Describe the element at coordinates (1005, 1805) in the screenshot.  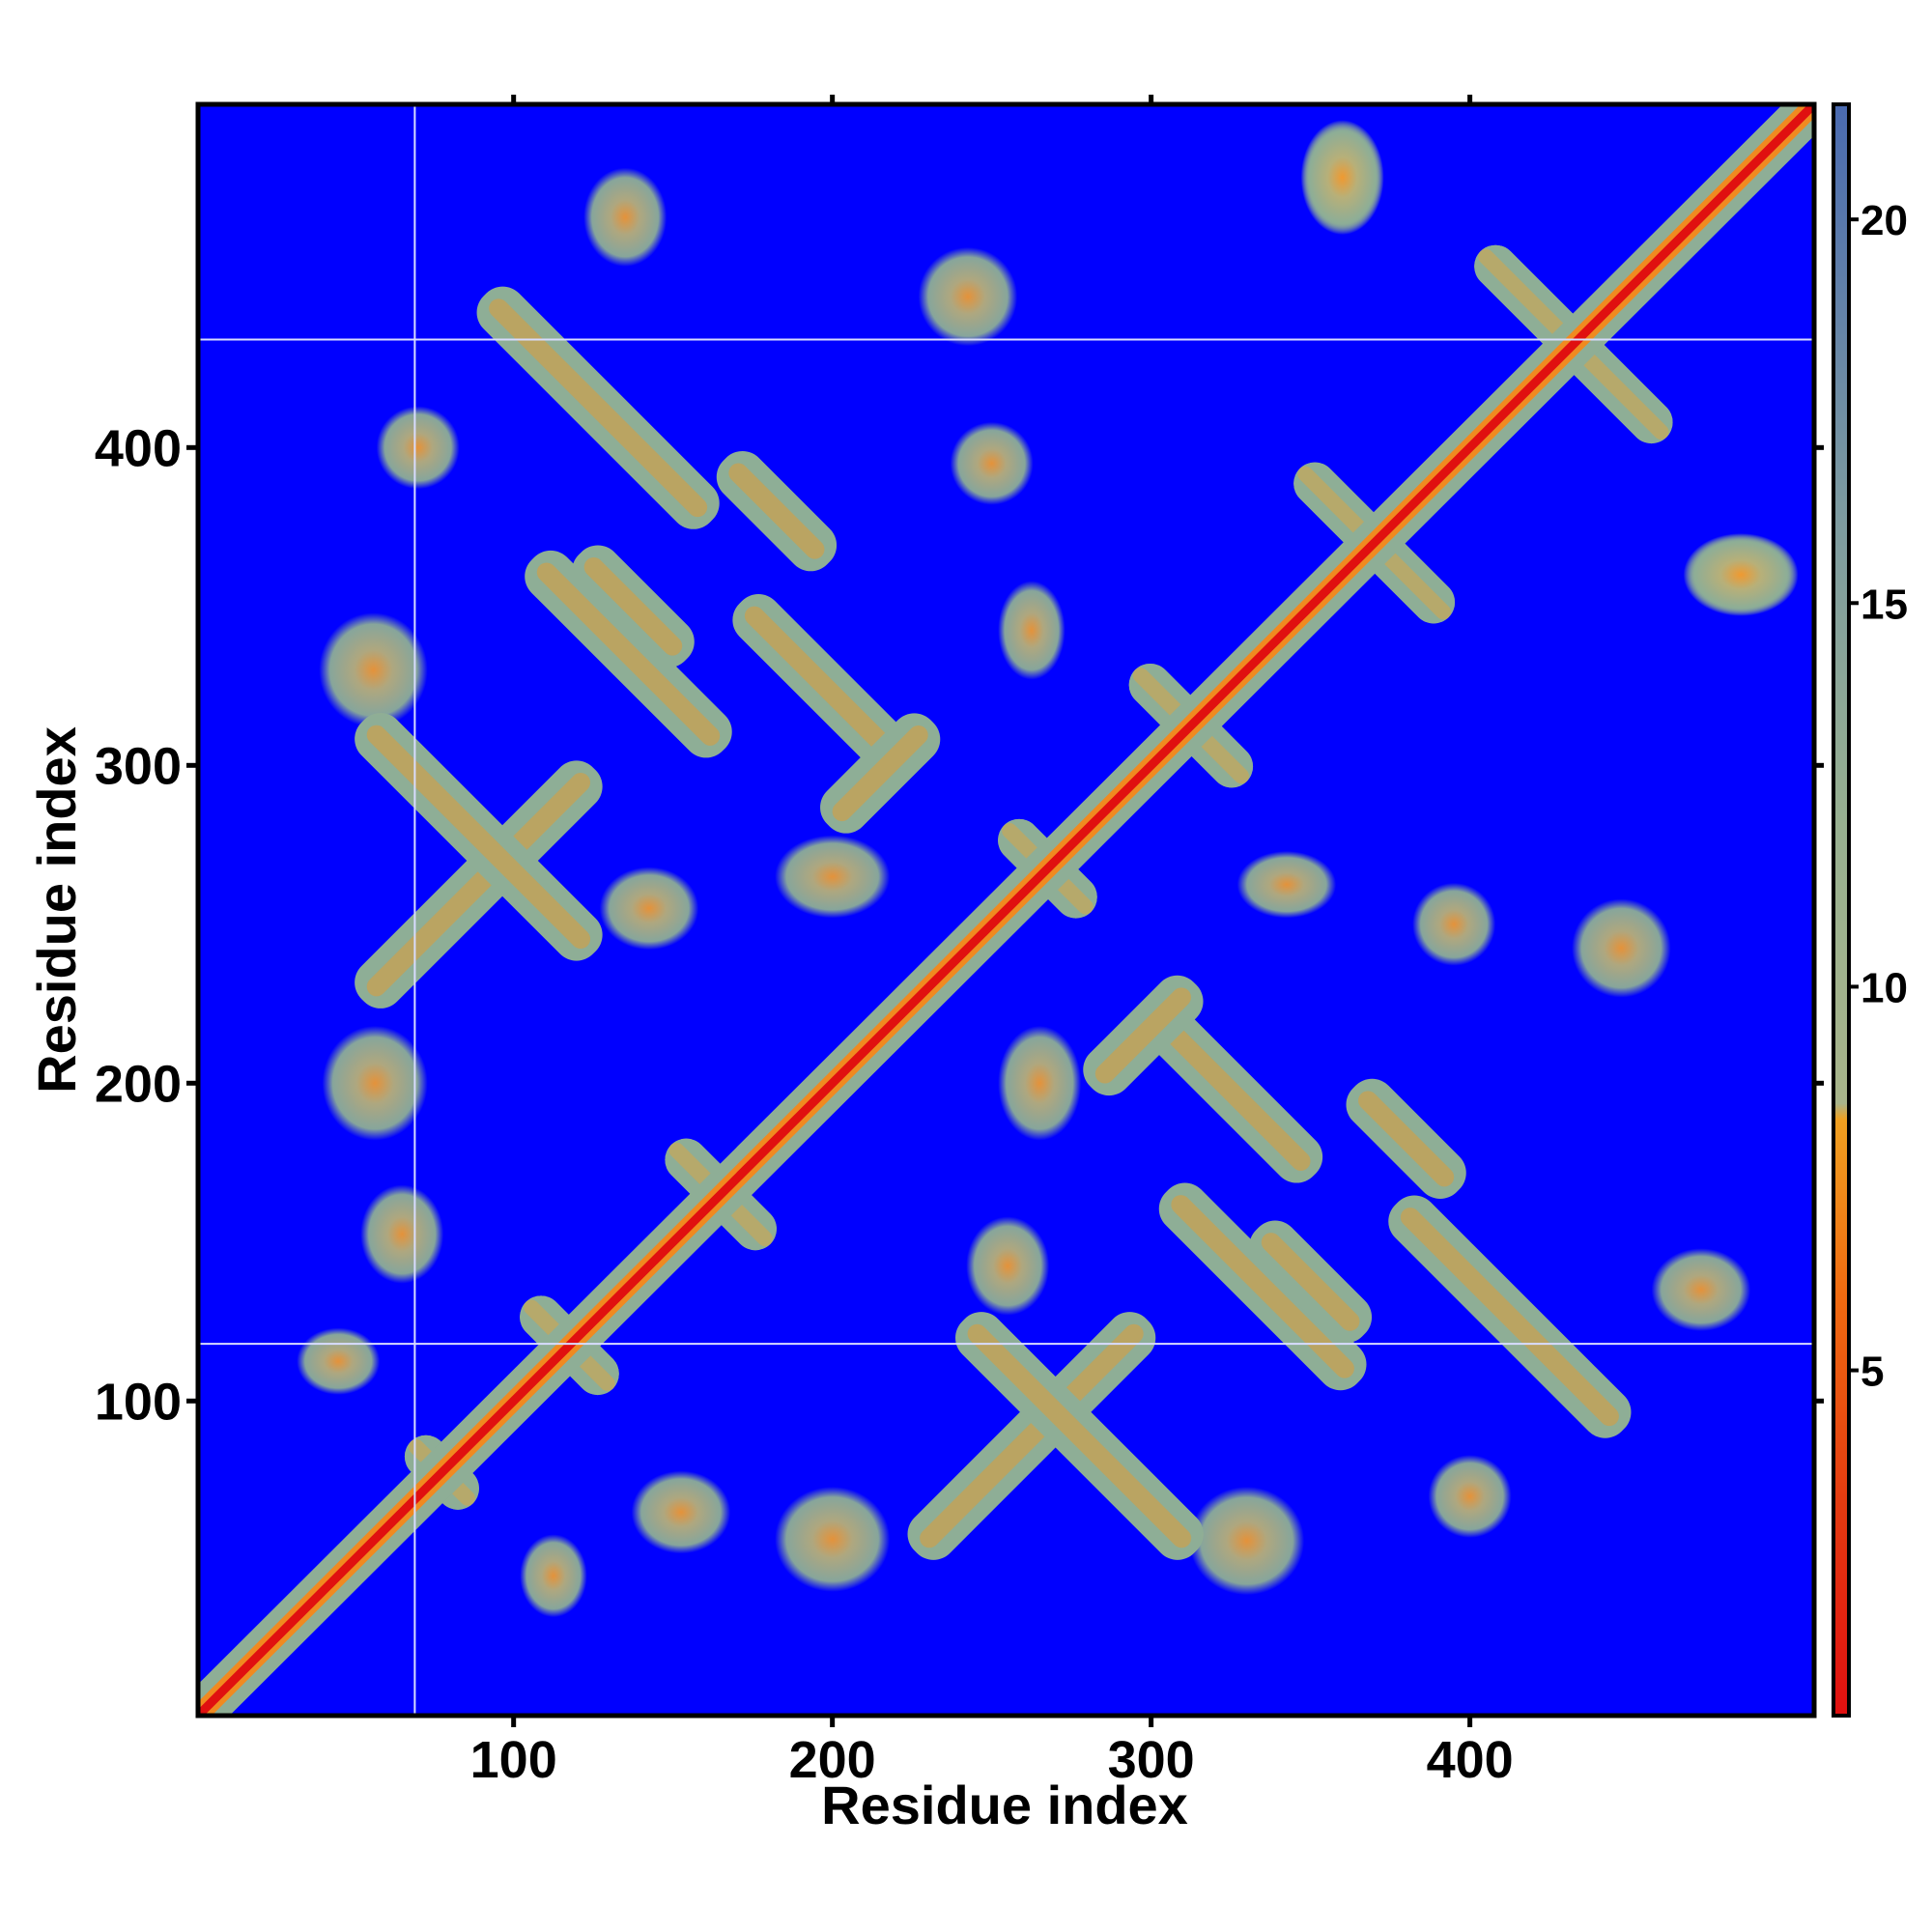
I see `x-axis-title: Residue index` at that location.